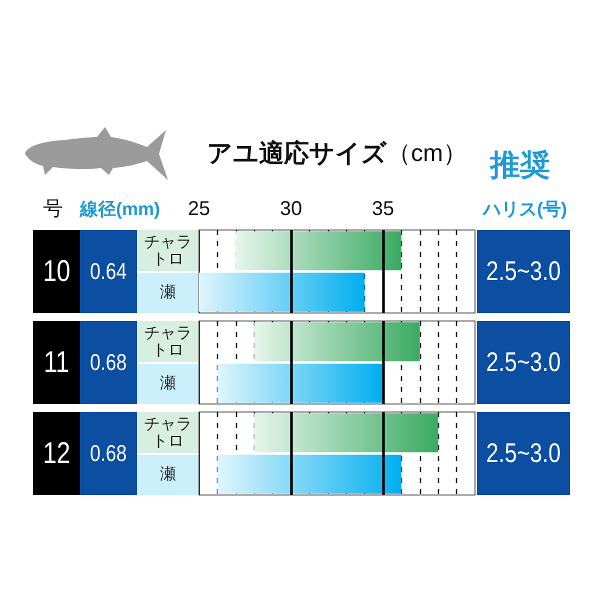  What do you see at coordinates (383, 209) in the screenshot?
I see `x-tick-label: 35` at bounding box center [383, 209].